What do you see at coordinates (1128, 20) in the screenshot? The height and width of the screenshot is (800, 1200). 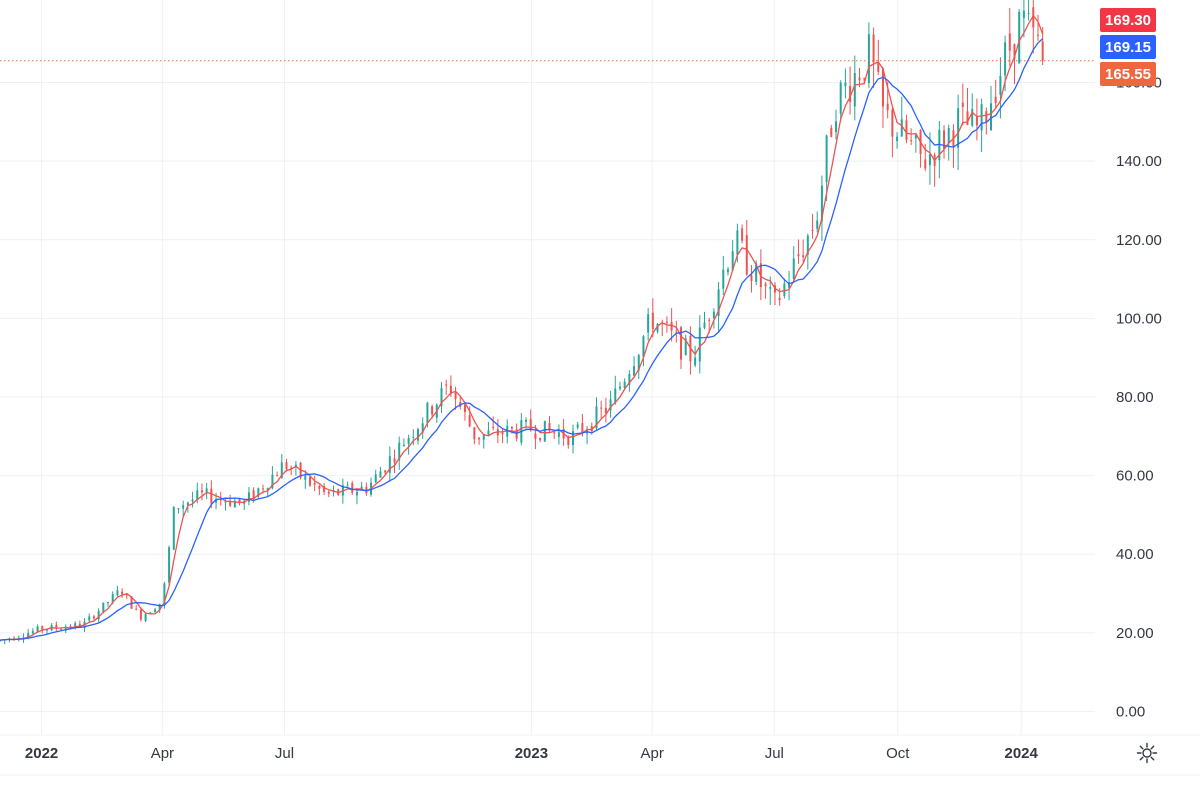 I see `last-price-badge-bg` at bounding box center [1128, 20].